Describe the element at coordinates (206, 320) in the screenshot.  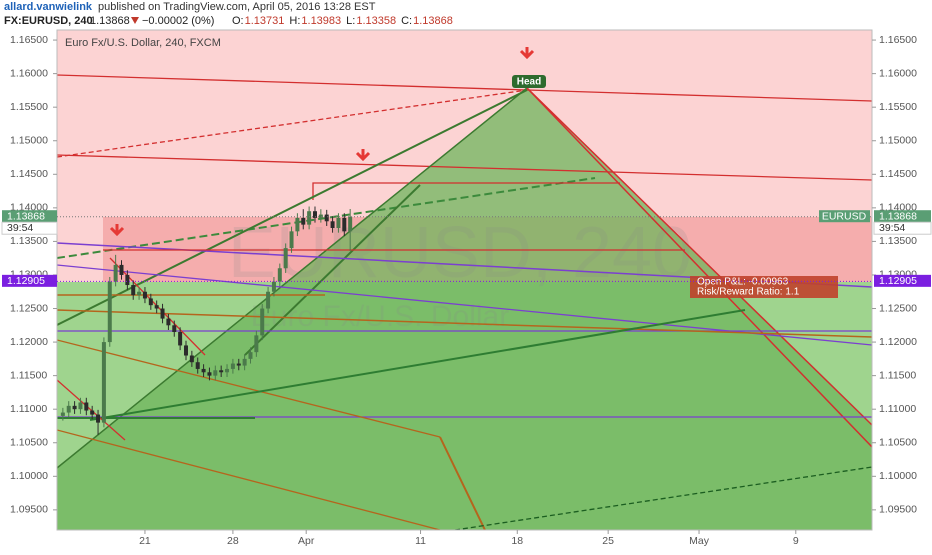
I see `candles` at that location.